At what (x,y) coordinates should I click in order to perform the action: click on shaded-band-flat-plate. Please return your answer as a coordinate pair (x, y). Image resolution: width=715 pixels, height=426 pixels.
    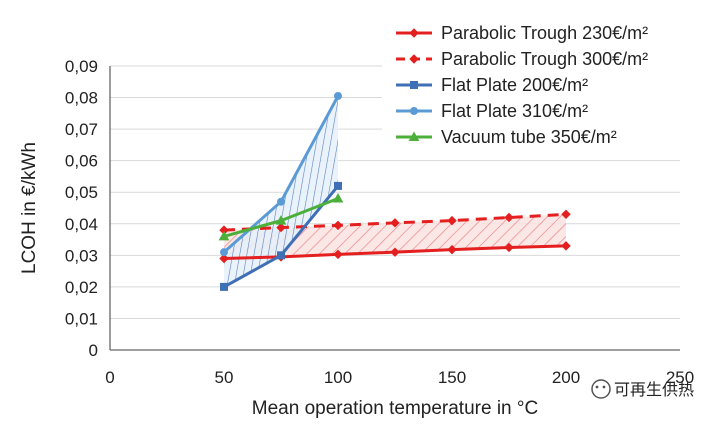
    Looking at the image, I should click on (281, 191).